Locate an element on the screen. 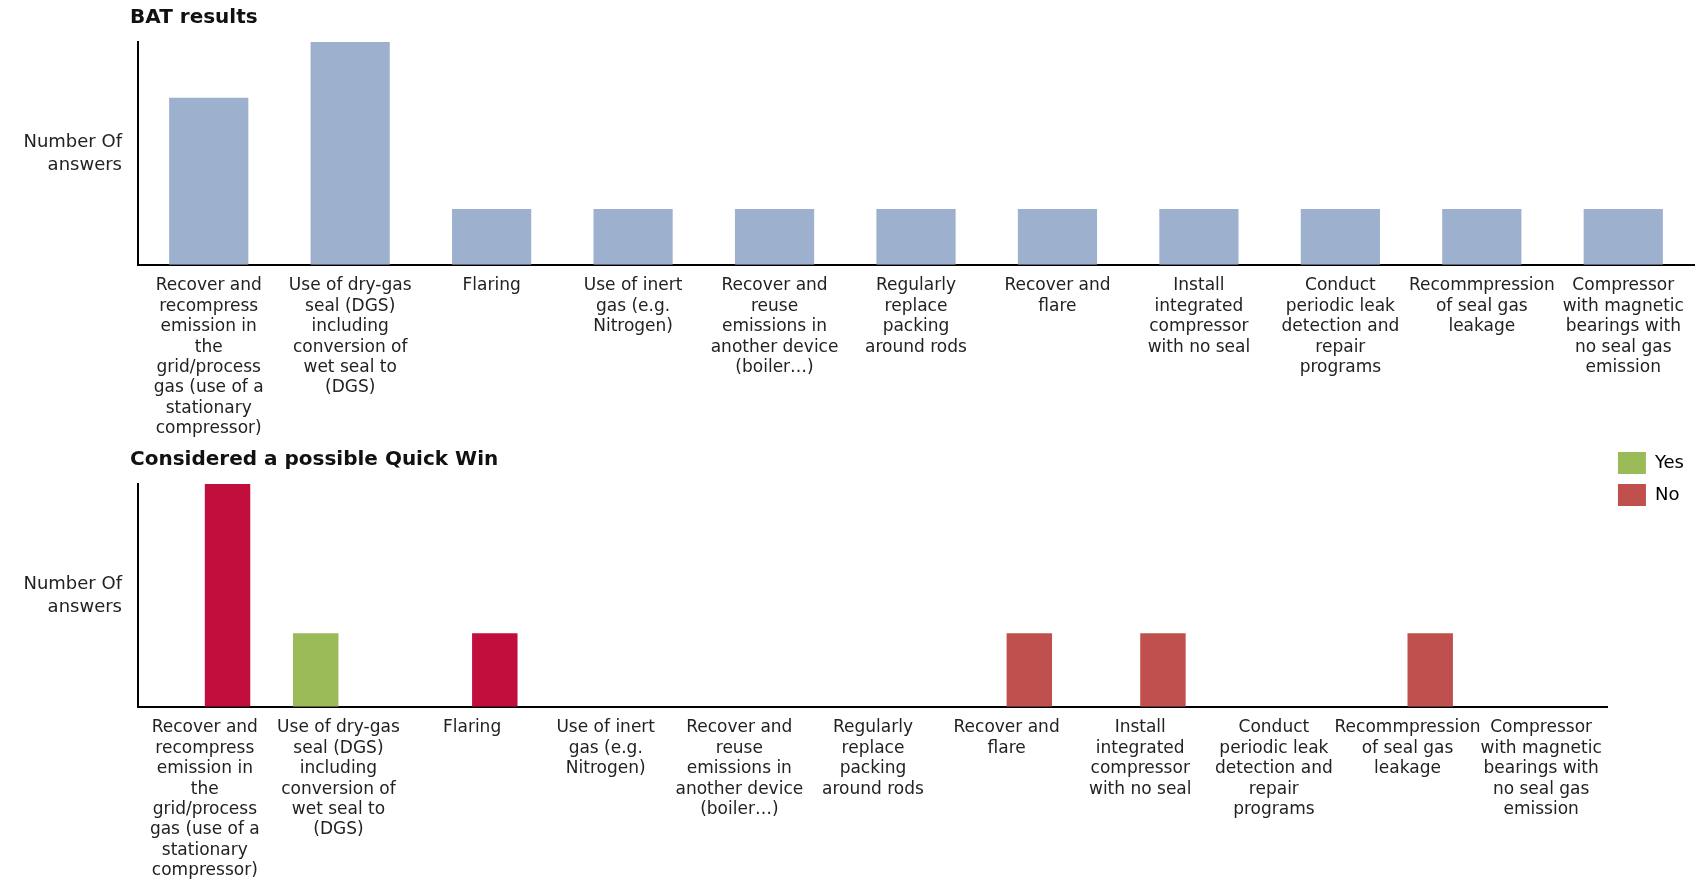 Image resolution: width=1704 pixels, height=884 pixels. legend-label: No is located at coordinates (1667, 493).